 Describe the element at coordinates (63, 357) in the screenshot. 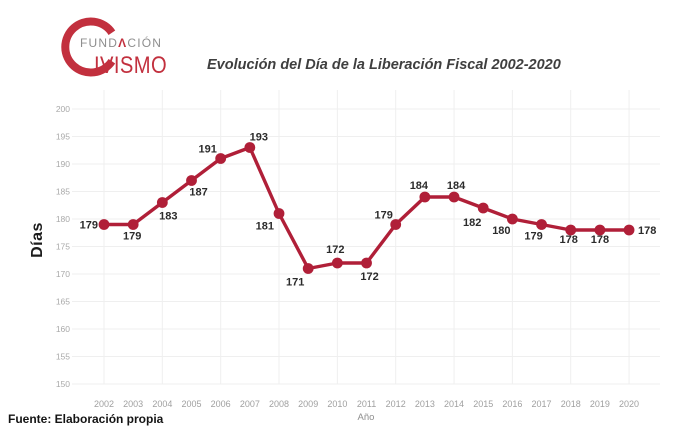

I see `y-tick-label: 155` at that location.